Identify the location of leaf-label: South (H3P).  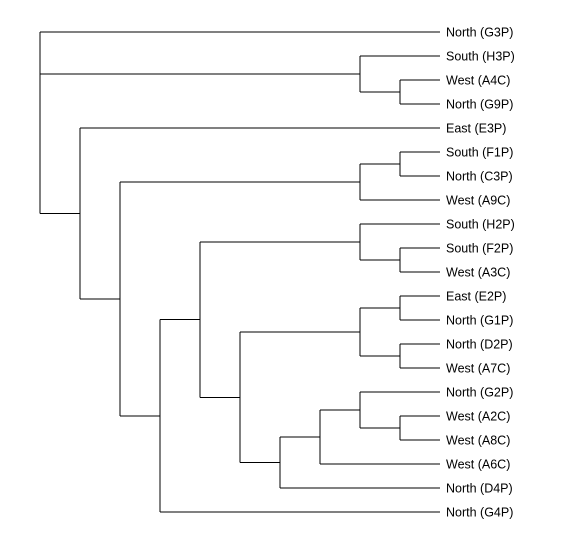
(480, 57).